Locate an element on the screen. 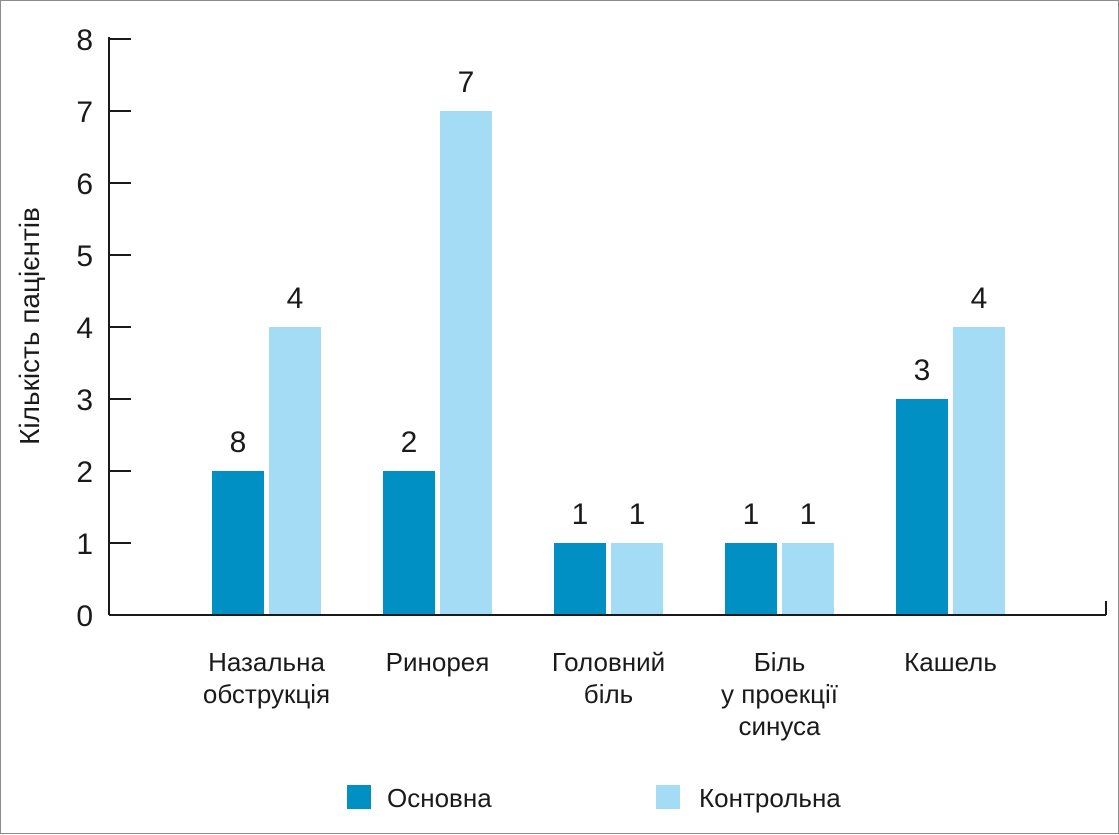 The image size is (1119, 835). y-tick-label: 2 is located at coordinates (84, 472).